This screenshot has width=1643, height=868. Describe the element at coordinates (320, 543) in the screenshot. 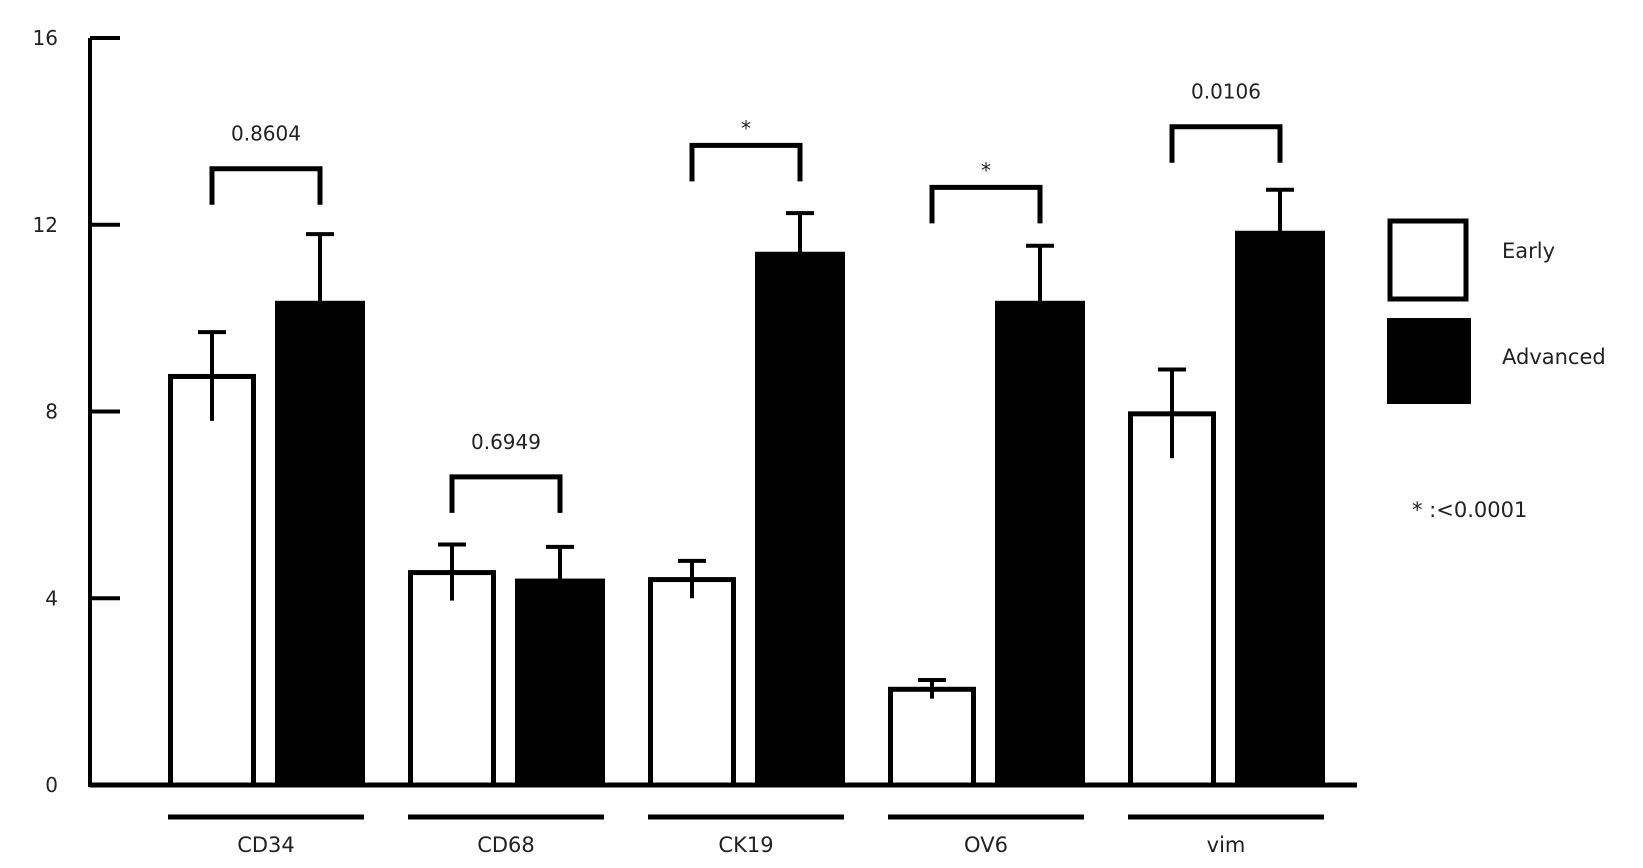

I see `bar-cd34-advanced` at that location.